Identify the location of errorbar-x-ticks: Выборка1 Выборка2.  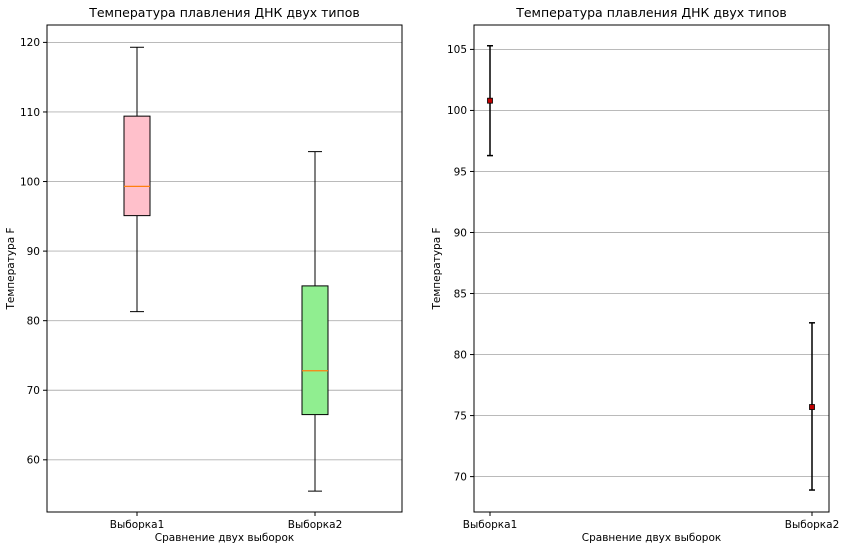
(651, 521).